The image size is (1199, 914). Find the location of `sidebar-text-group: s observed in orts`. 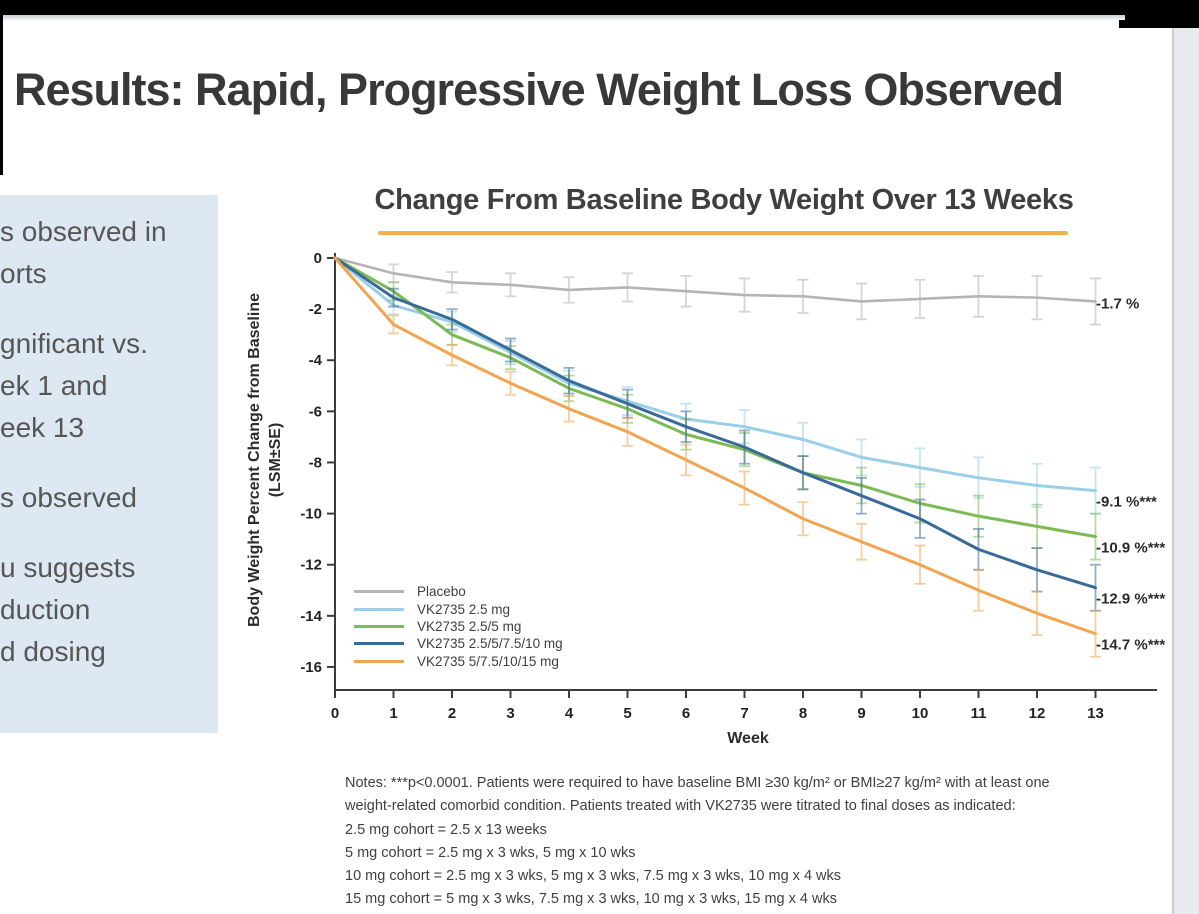

sidebar-text-group: s observed in orts is located at coordinates (109, 253).